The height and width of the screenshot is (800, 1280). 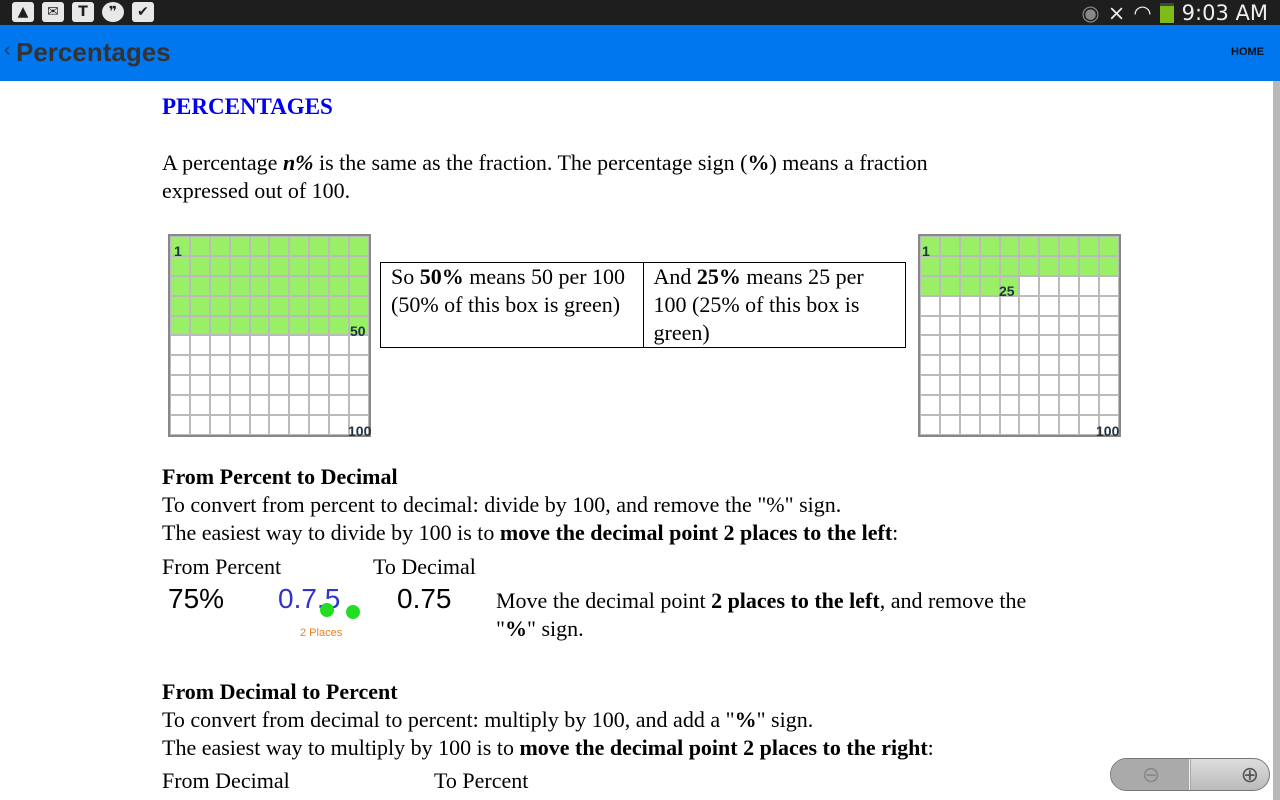 I want to click on zoom-in-icon: ⊕, so click(x=1229, y=774).